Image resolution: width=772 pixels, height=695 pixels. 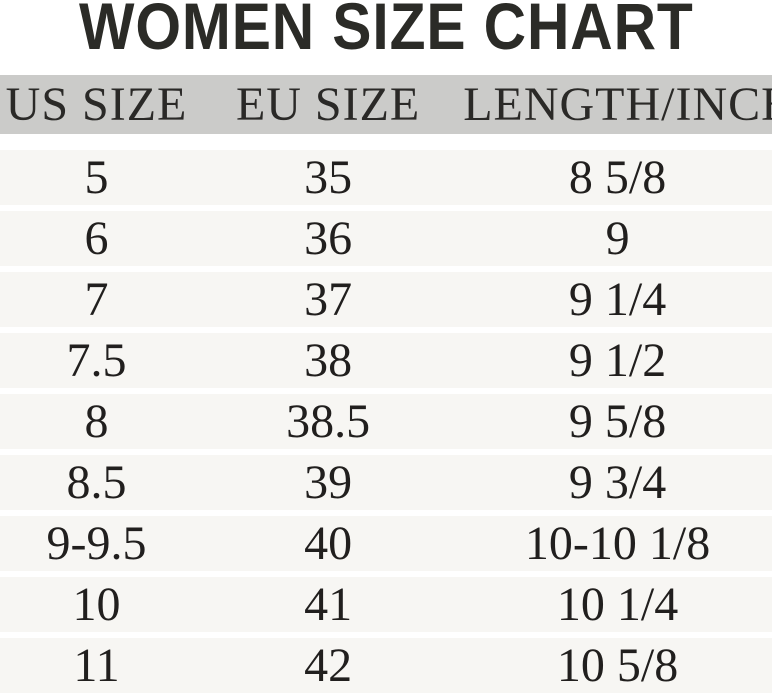 I want to click on length-inch-value: 10-10 1/8, so click(x=617, y=543).